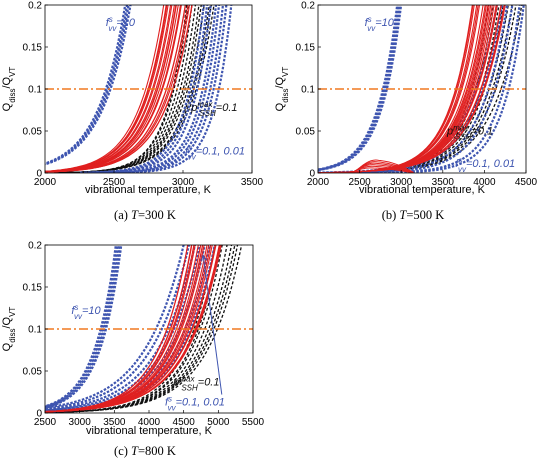  Describe the element at coordinates (218, 422) in the screenshot. I see `x-tick-label: 5000` at that location.